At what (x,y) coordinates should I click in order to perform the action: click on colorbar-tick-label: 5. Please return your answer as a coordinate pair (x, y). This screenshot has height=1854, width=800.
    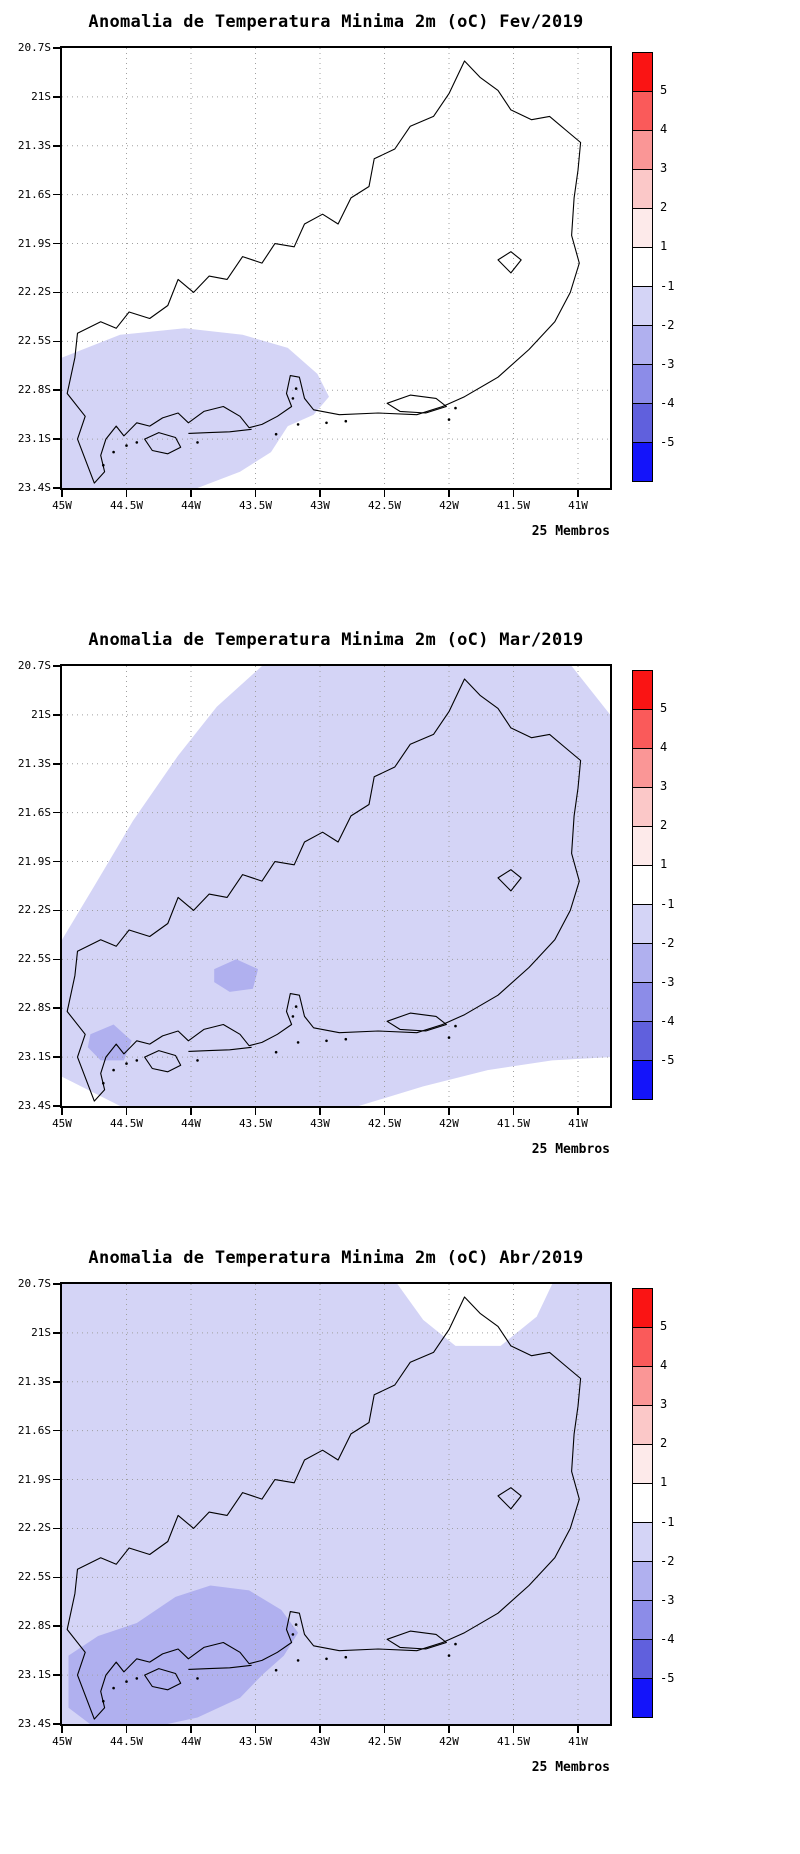
    Looking at the image, I should click on (664, 708).